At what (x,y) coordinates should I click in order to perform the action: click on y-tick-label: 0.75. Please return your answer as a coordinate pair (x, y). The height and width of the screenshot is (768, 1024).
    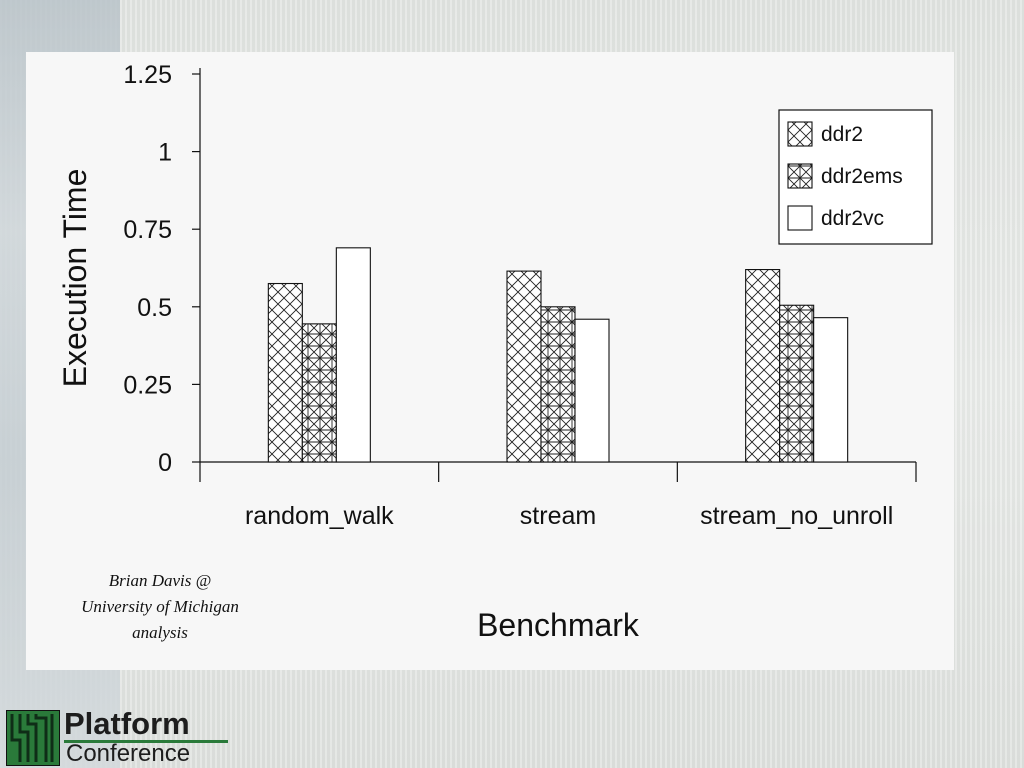
    Looking at the image, I should click on (147, 230).